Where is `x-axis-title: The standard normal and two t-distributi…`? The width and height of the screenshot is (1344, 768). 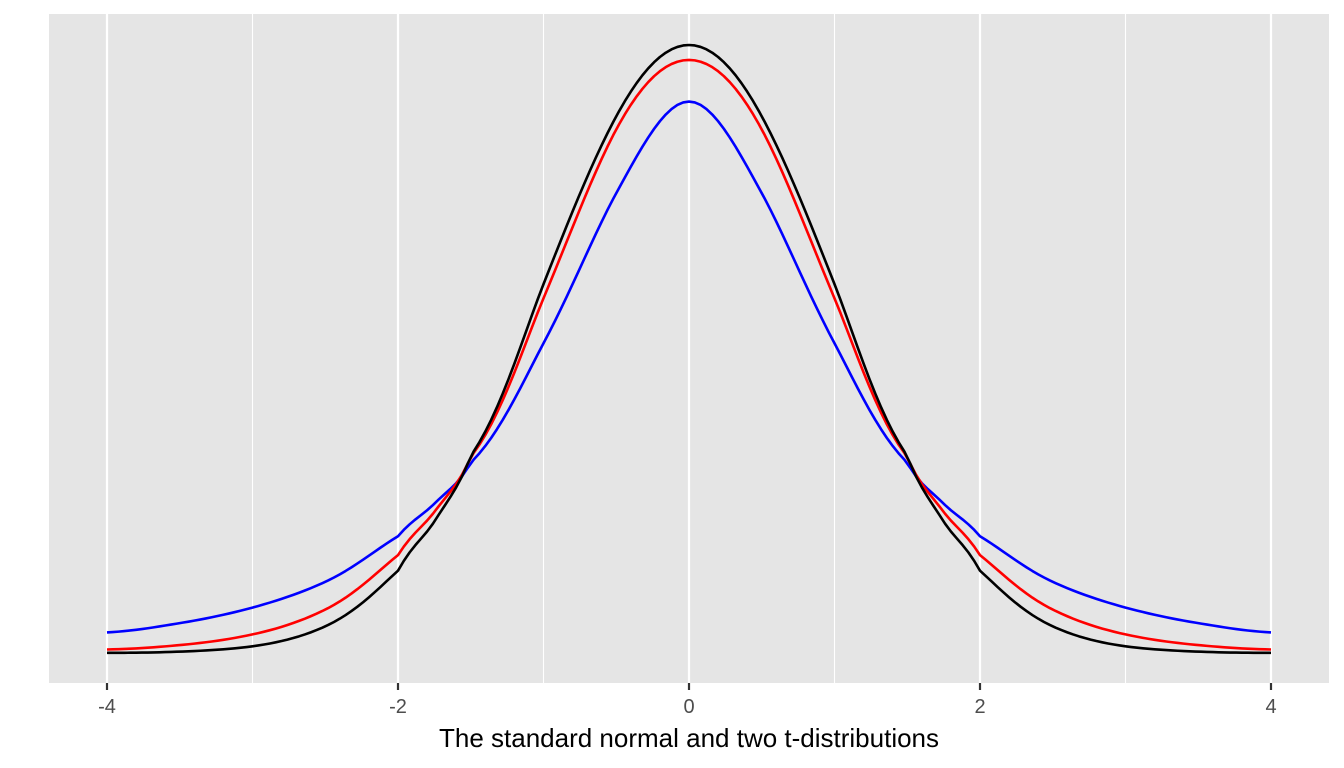
x-axis-title: The standard normal and two t-distributi… is located at coordinates (689, 738).